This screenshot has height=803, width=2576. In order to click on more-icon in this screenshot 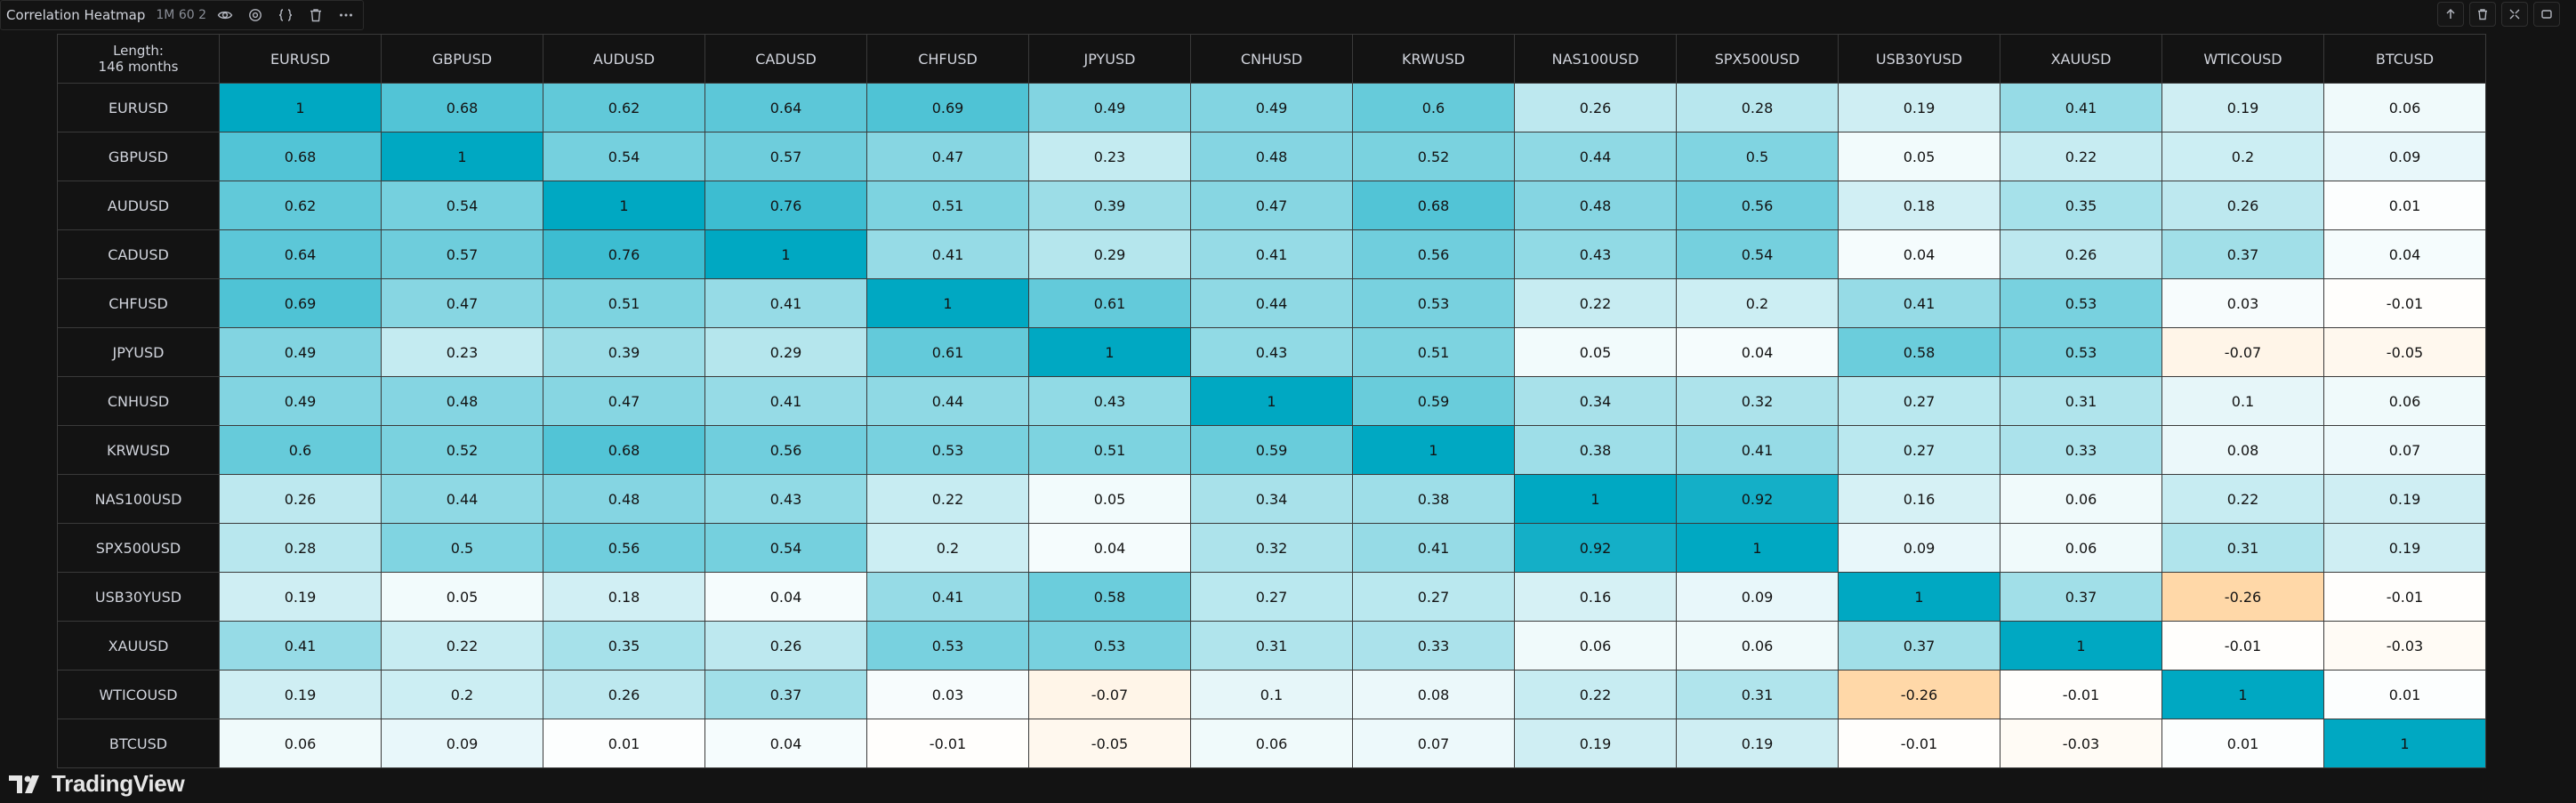, I will do `click(346, 15)`.